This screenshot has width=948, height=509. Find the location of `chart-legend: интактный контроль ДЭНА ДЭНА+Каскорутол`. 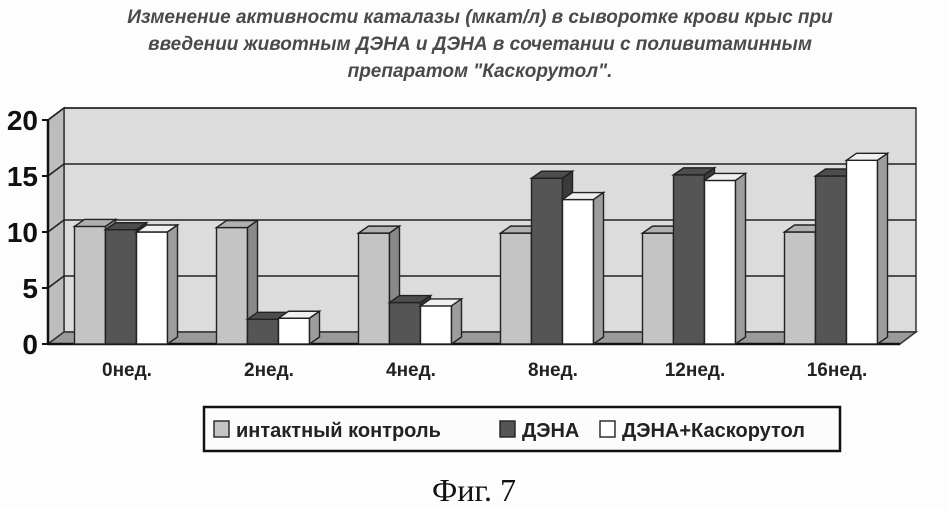

chart-legend: интактный контроль ДЭНА ДЭНА+Каскорутол is located at coordinates (522, 429).